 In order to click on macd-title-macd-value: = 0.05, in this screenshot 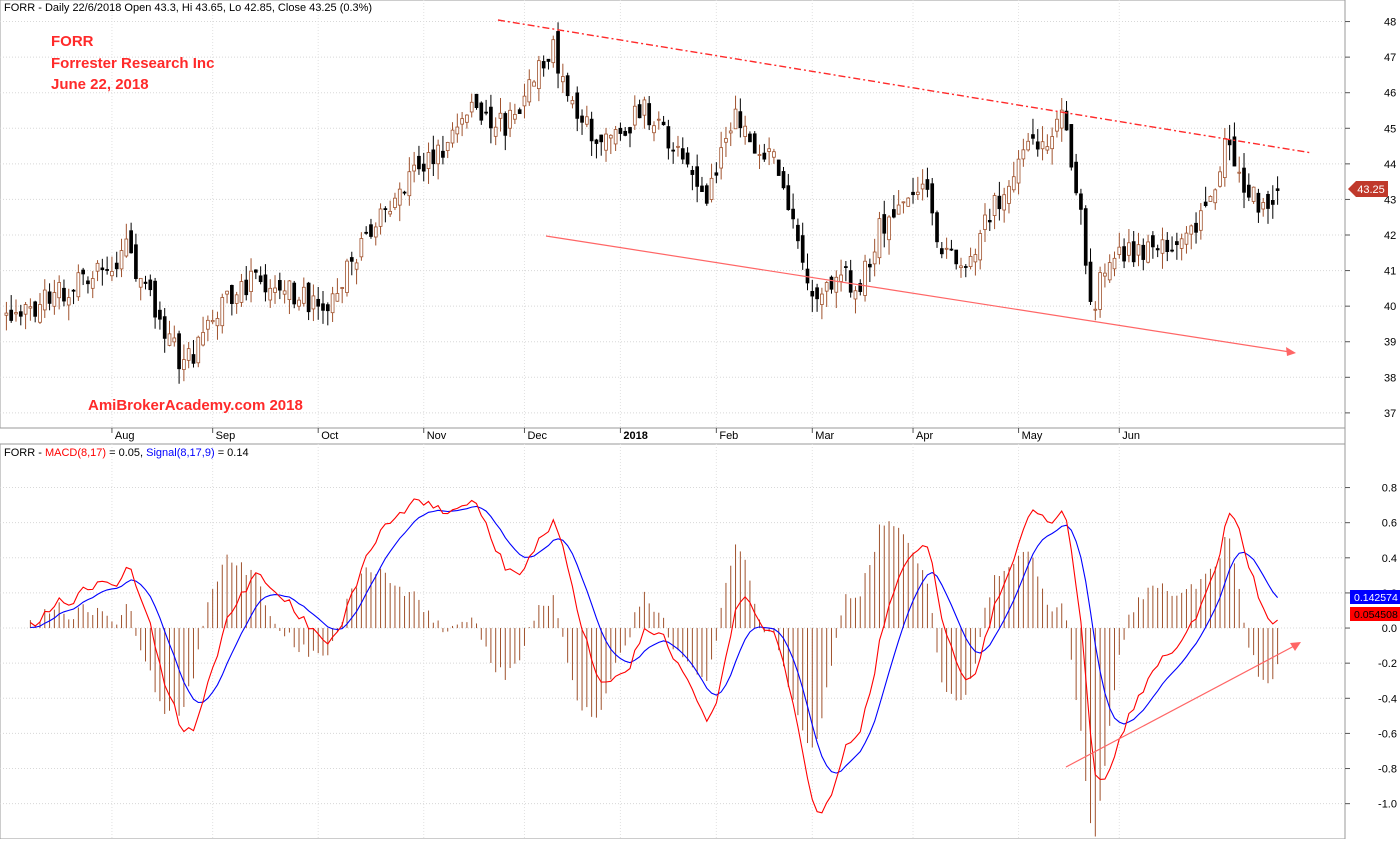, I will do `click(126, 453)`.